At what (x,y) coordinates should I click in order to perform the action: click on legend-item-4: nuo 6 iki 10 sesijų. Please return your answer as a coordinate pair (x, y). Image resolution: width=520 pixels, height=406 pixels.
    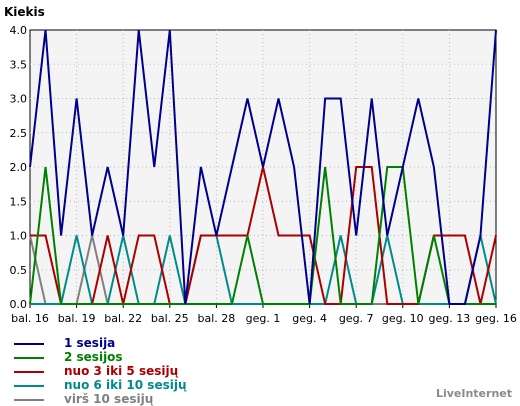
    Looking at the image, I should click on (100, 385).